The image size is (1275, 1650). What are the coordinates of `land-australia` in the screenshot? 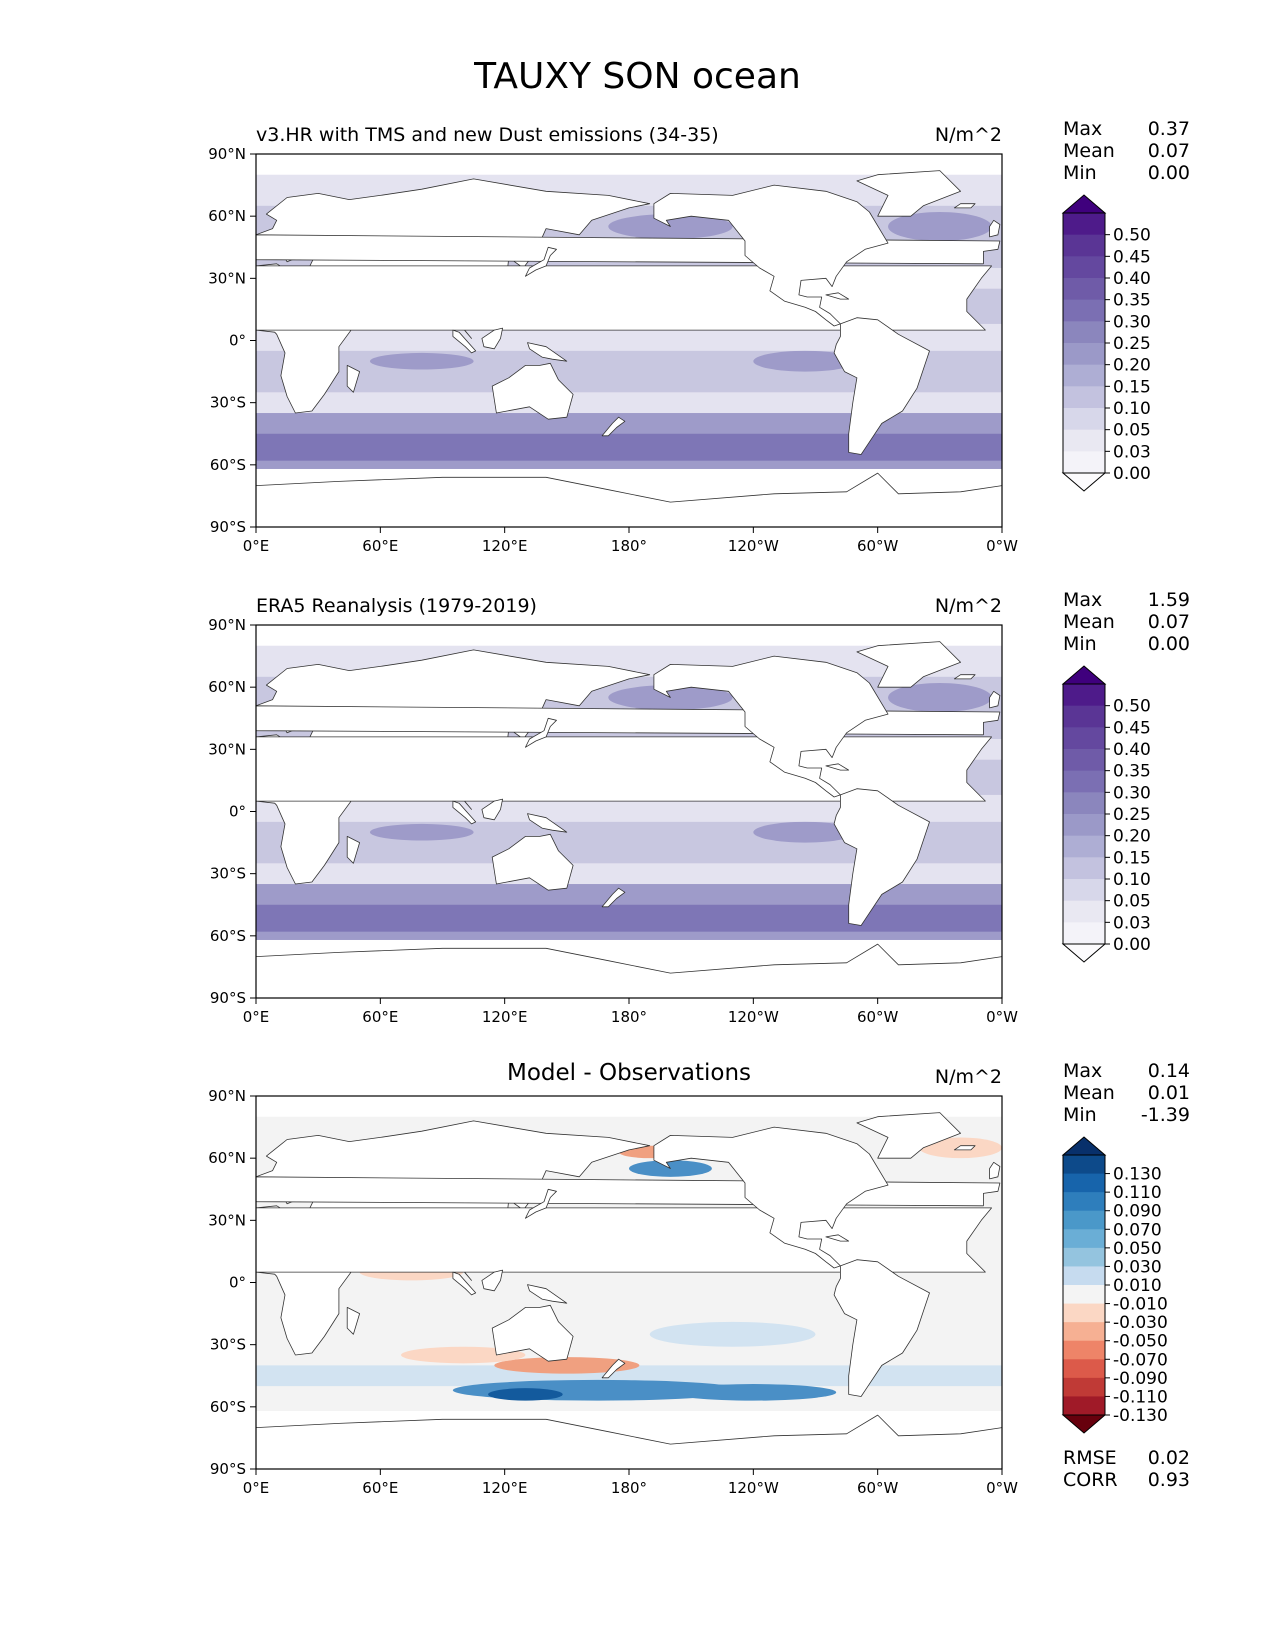 It's located at (532, 862).